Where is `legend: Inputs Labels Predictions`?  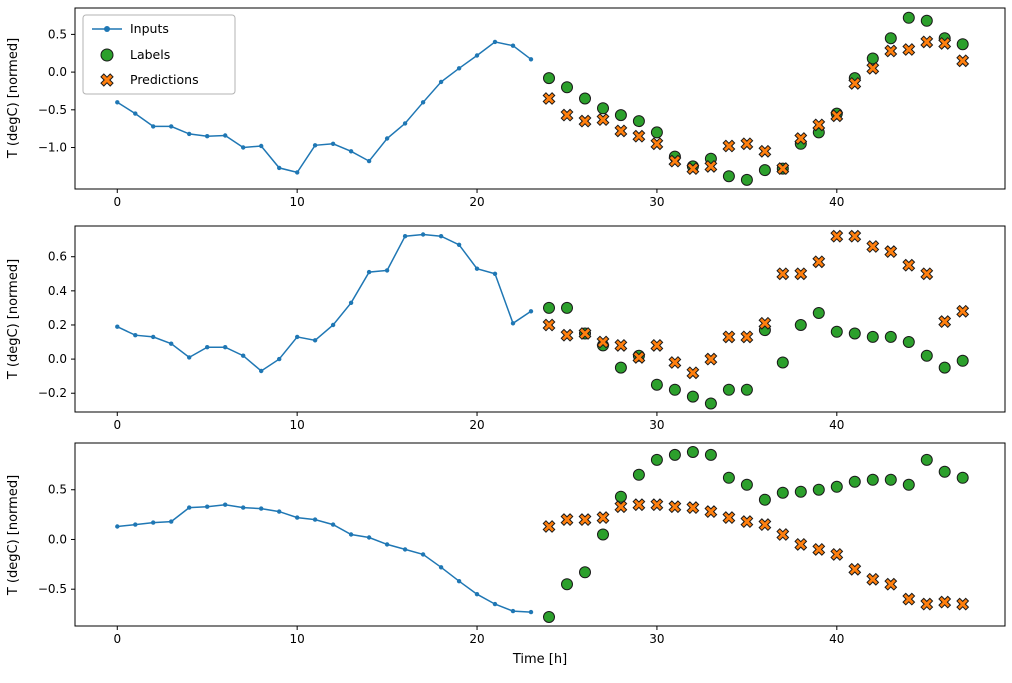 legend: Inputs Labels Predictions is located at coordinates (159, 54).